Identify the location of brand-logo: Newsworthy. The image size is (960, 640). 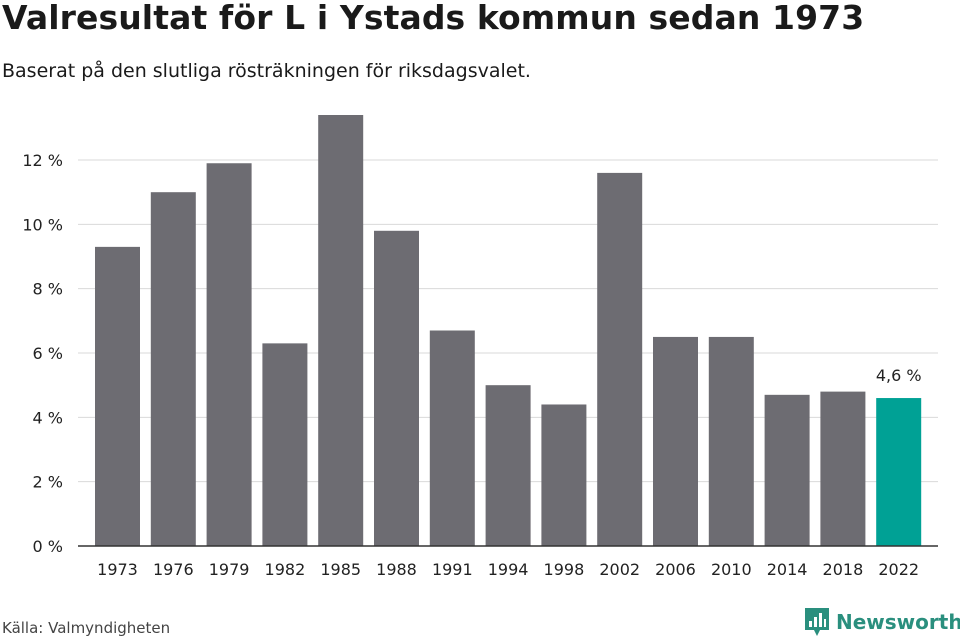
(882, 622).